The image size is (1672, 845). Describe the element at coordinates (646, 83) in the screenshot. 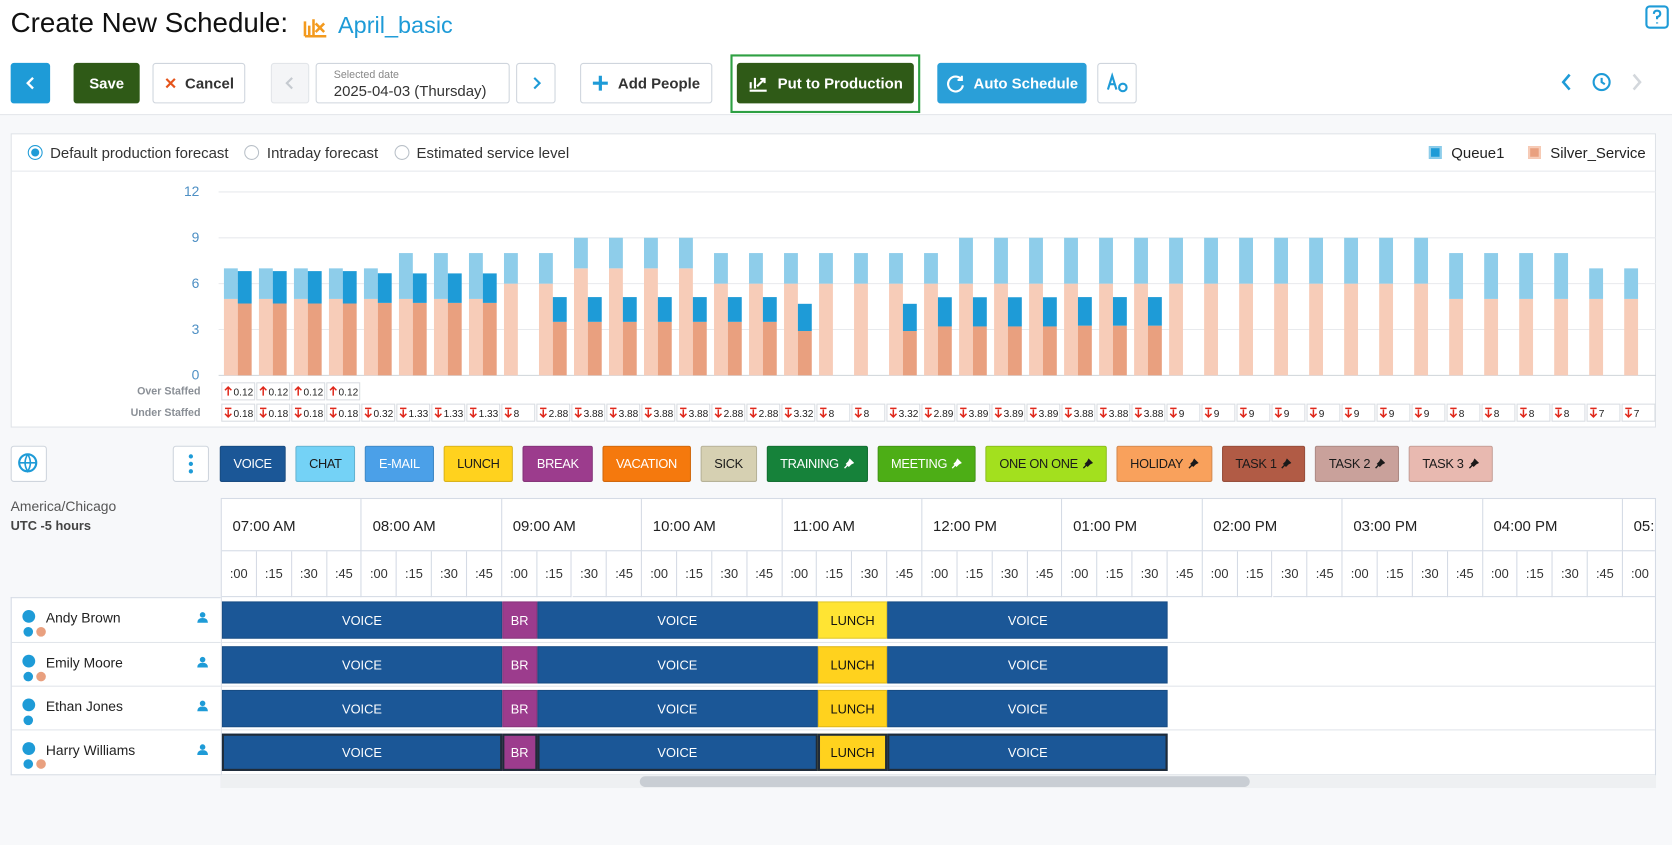

I see `add-people-button: Add People` at that location.